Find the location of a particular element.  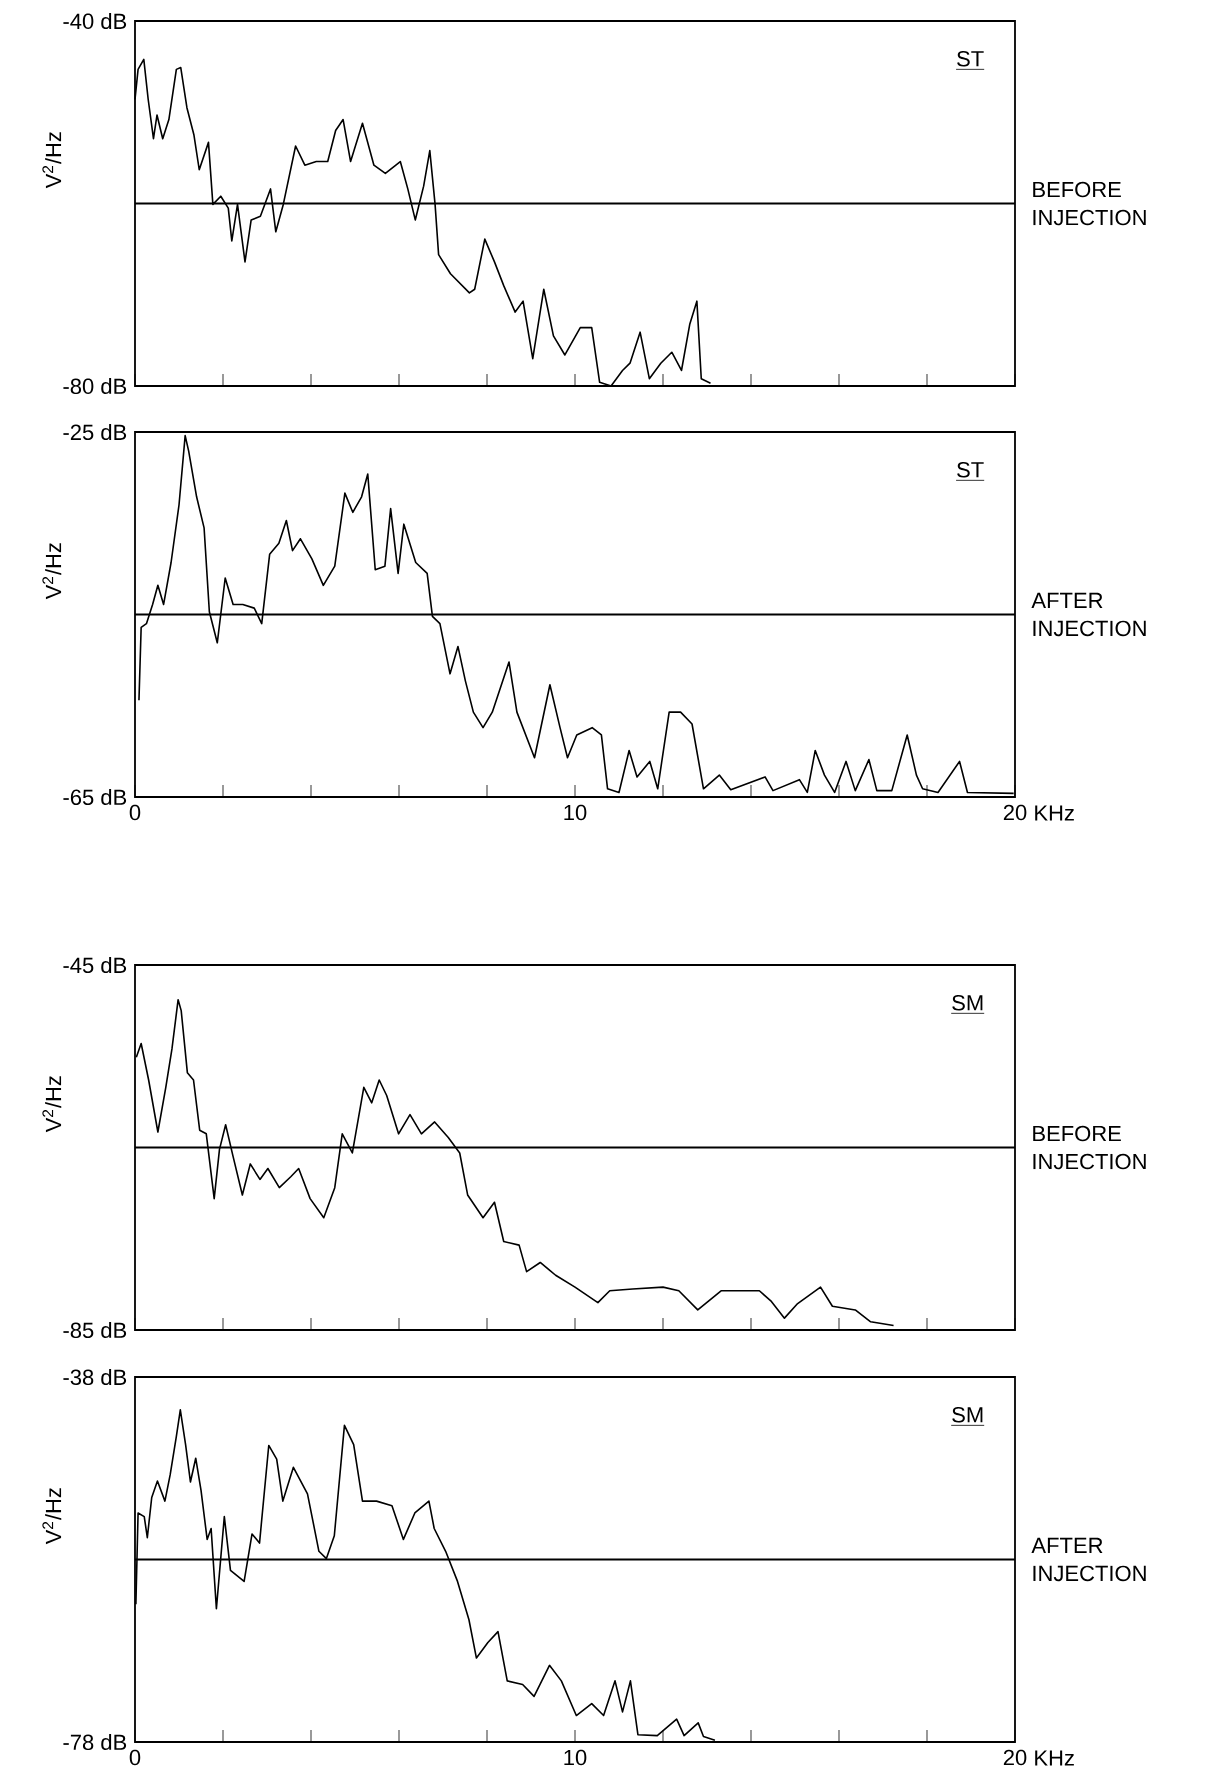

y-tick-label: -45 dB is located at coordinates (95, 965).